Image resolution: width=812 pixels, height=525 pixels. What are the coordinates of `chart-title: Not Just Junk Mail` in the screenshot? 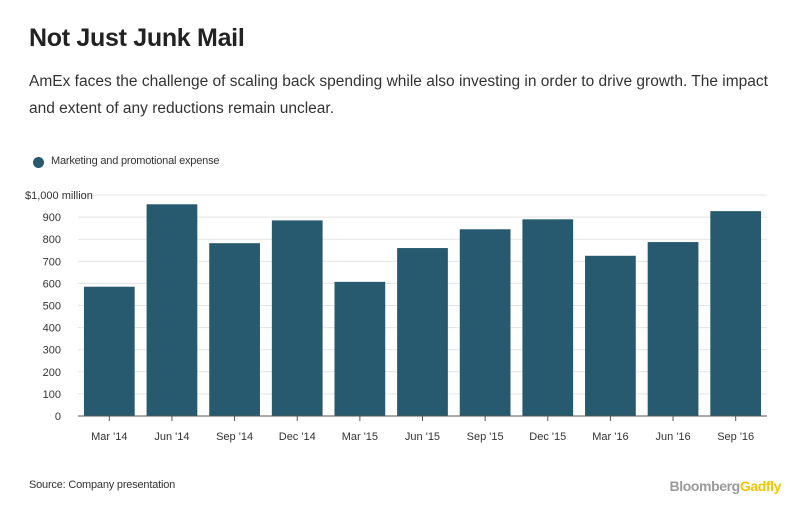 It's located at (137, 38).